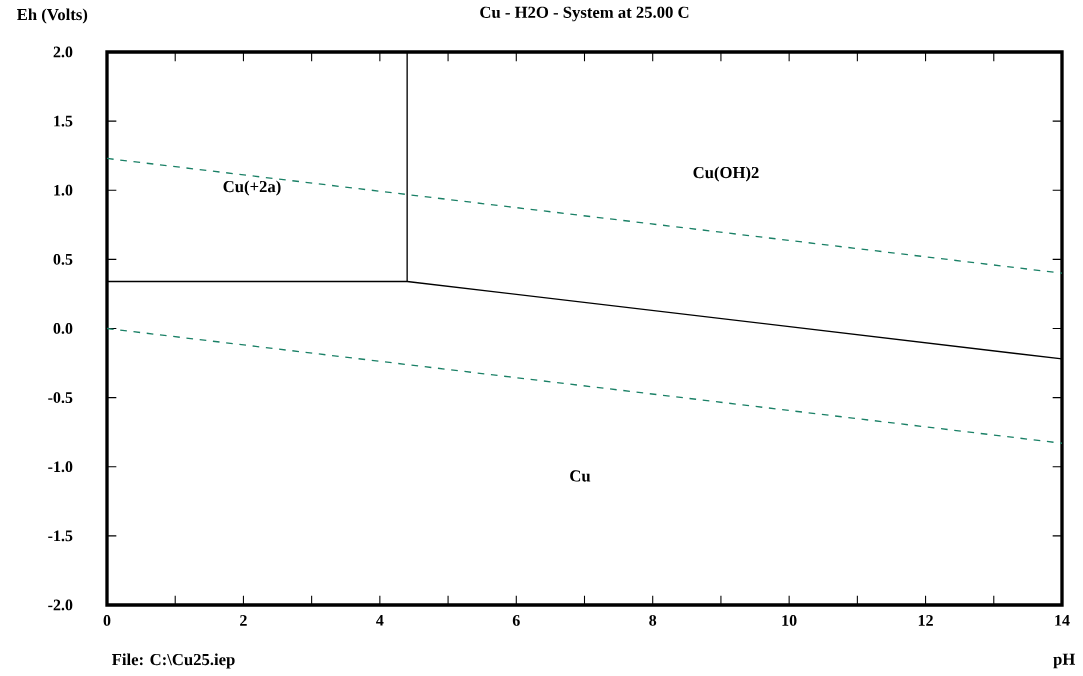  I want to click on y-tick-label: 2.0, so click(63, 52).